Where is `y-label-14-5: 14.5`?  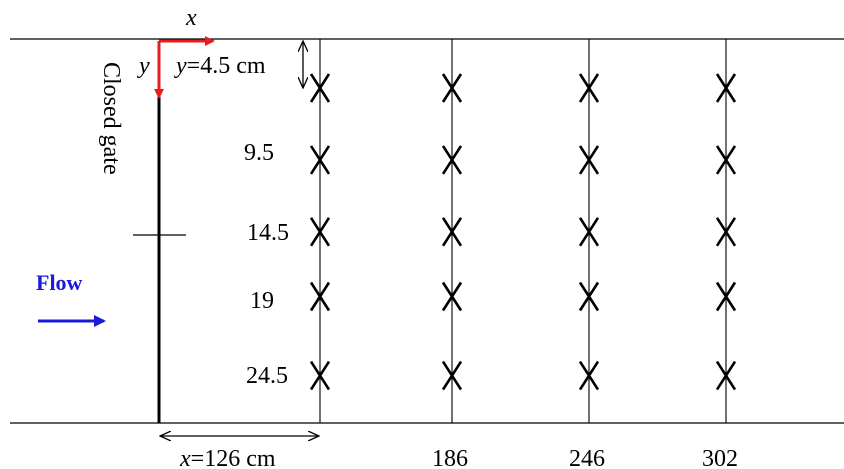
y-label-14-5: 14.5 is located at coordinates (268, 233).